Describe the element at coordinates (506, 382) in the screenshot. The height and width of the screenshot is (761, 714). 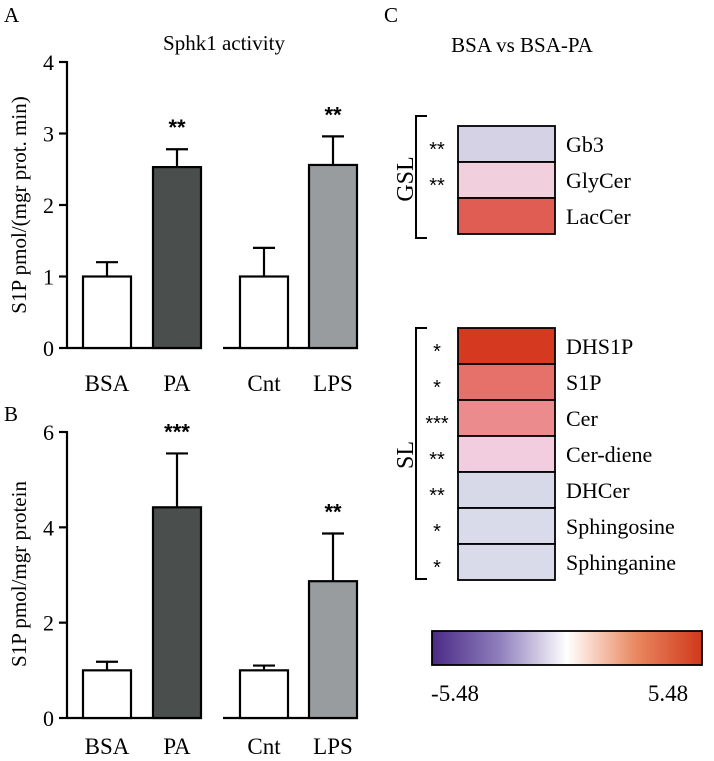
I see `heatmap-cell-s1p` at that location.